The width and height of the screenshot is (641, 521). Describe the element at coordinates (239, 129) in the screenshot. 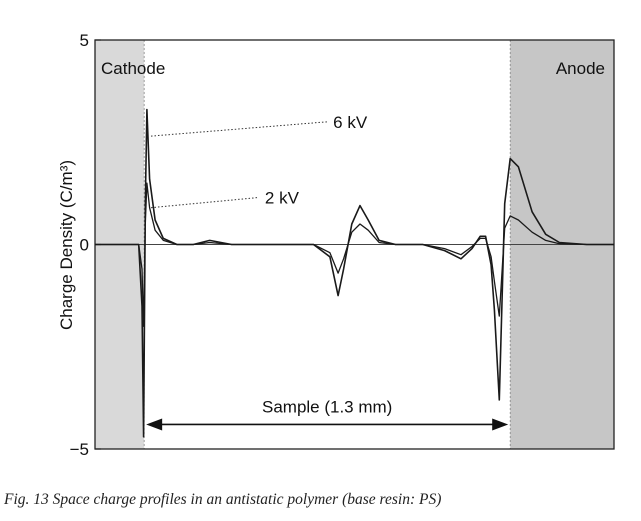

I see `callout-line-6kv` at that location.